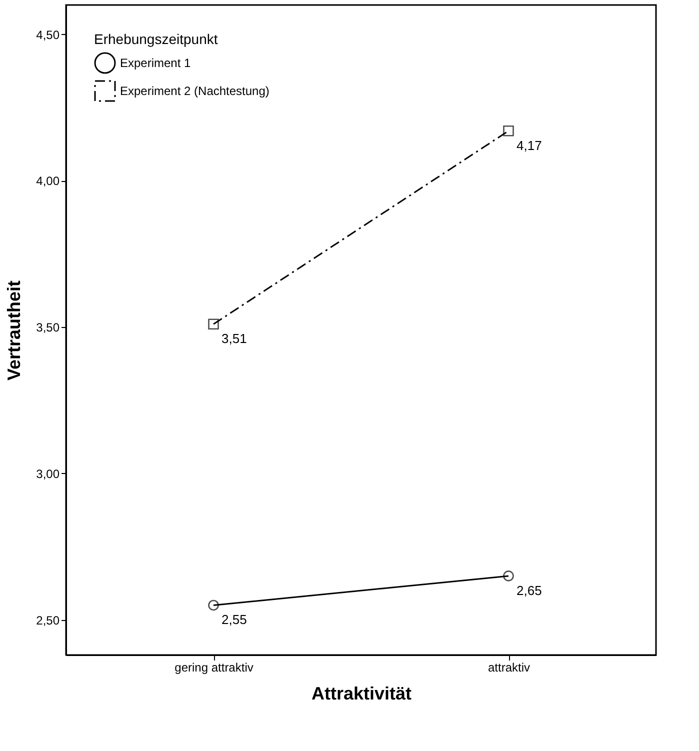  Describe the element at coordinates (529, 590) in the screenshot. I see `data-label: 2,65` at that location.